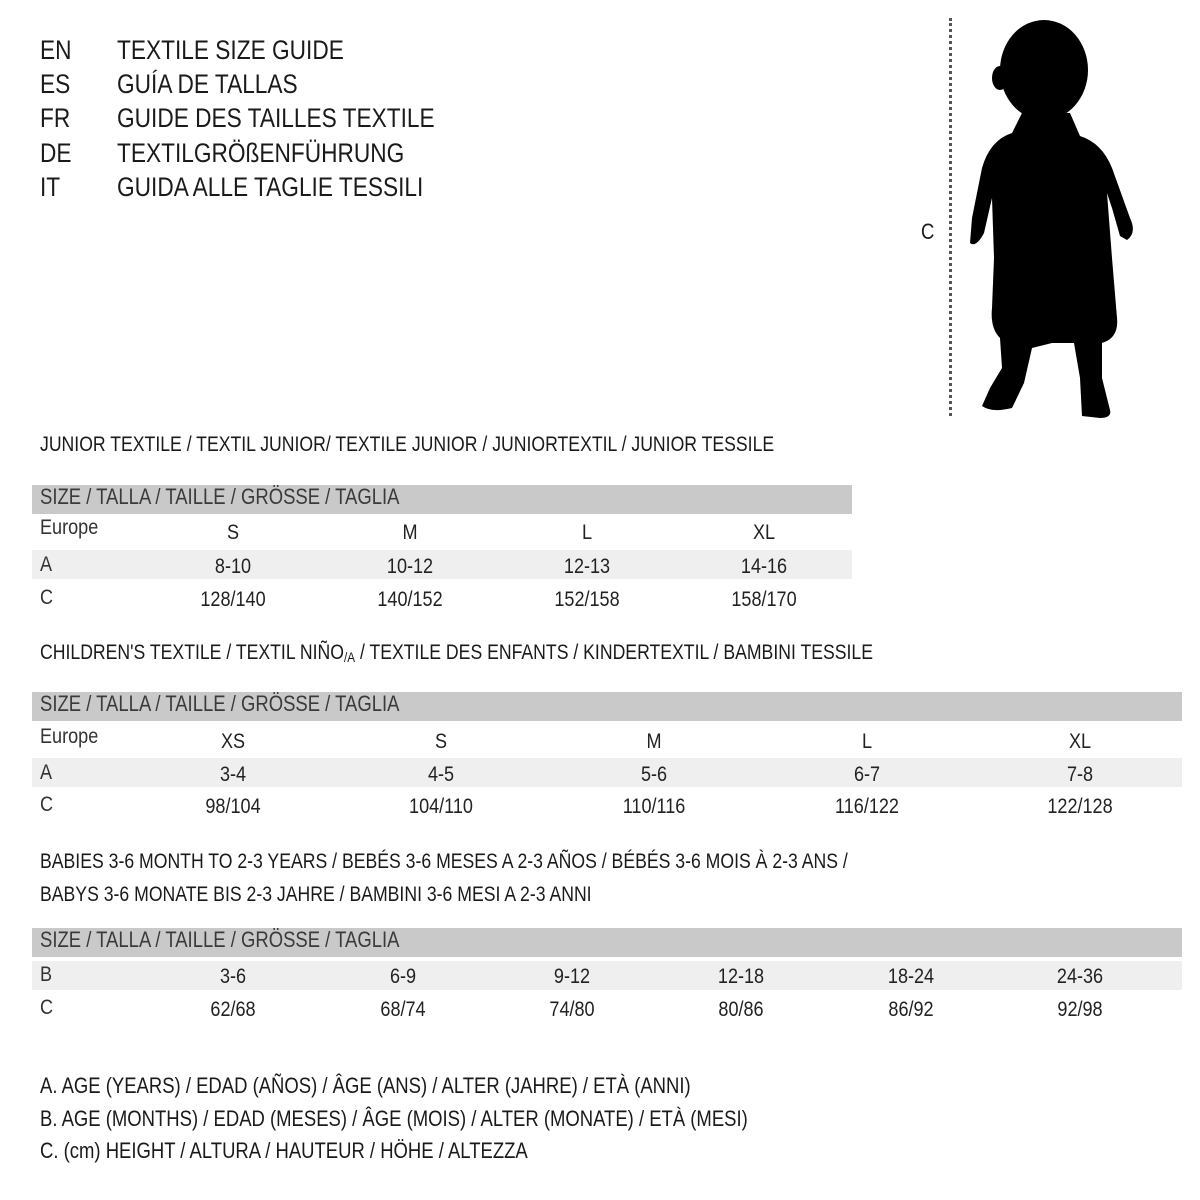 The width and height of the screenshot is (1200, 1200). I want to click on height-measure-line, so click(950, 217).